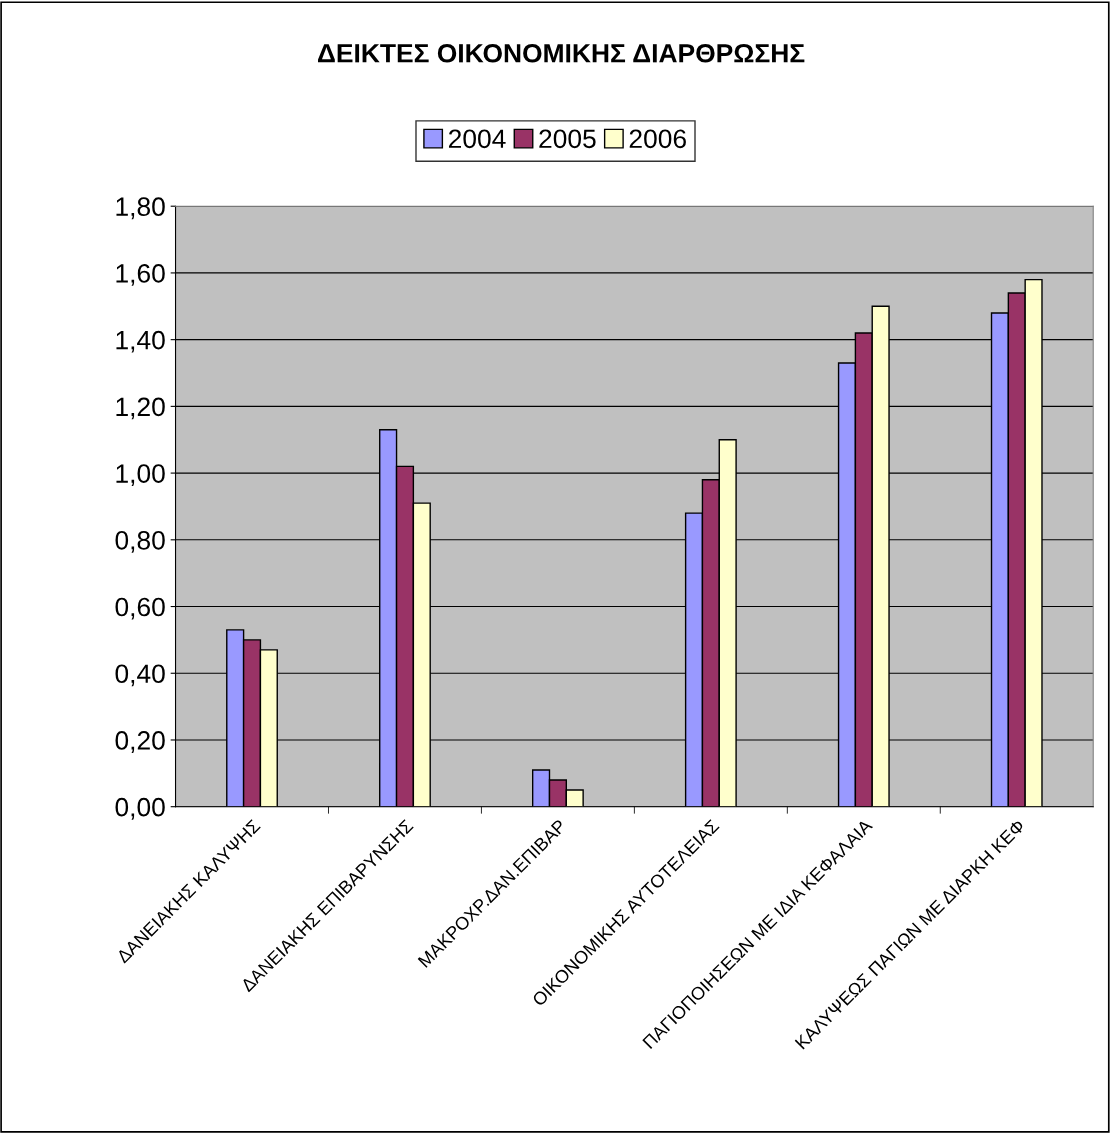  What do you see at coordinates (140, 341) in the screenshot?
I see `y-tick-label: 1,40` at bounding box center [140, 341].